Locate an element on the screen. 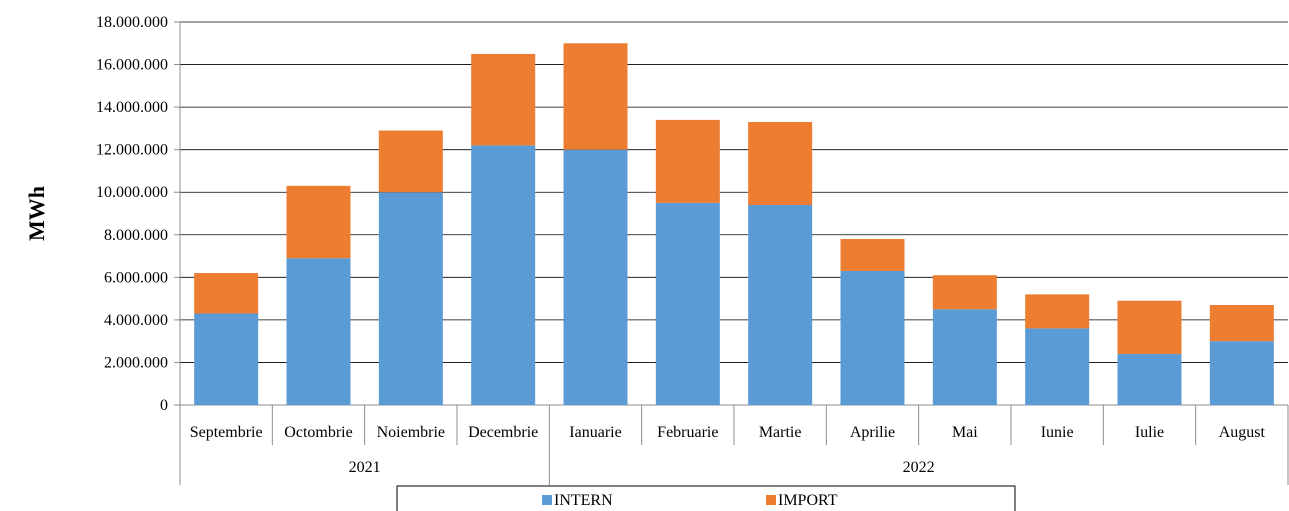 Image resolution: width=1289 pixels, height=511 pixels. bar-intern-iulie is located at coordinates (1149, 379).